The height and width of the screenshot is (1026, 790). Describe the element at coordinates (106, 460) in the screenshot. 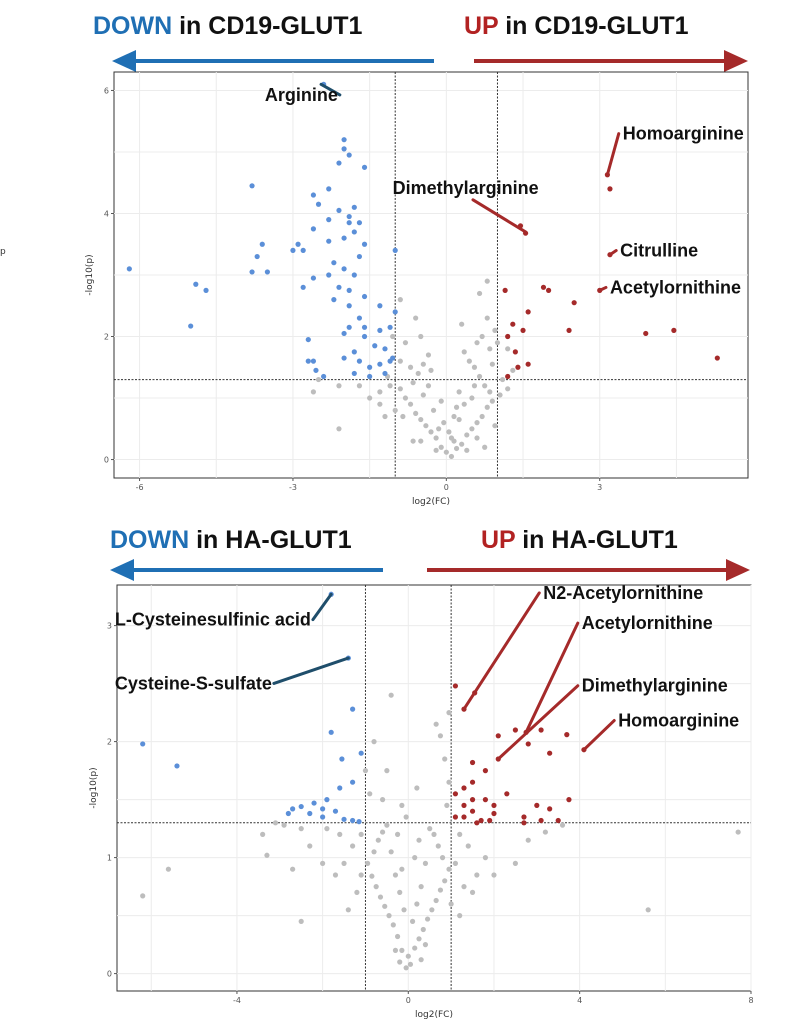

I see `y-tick-label: 0` at that location.